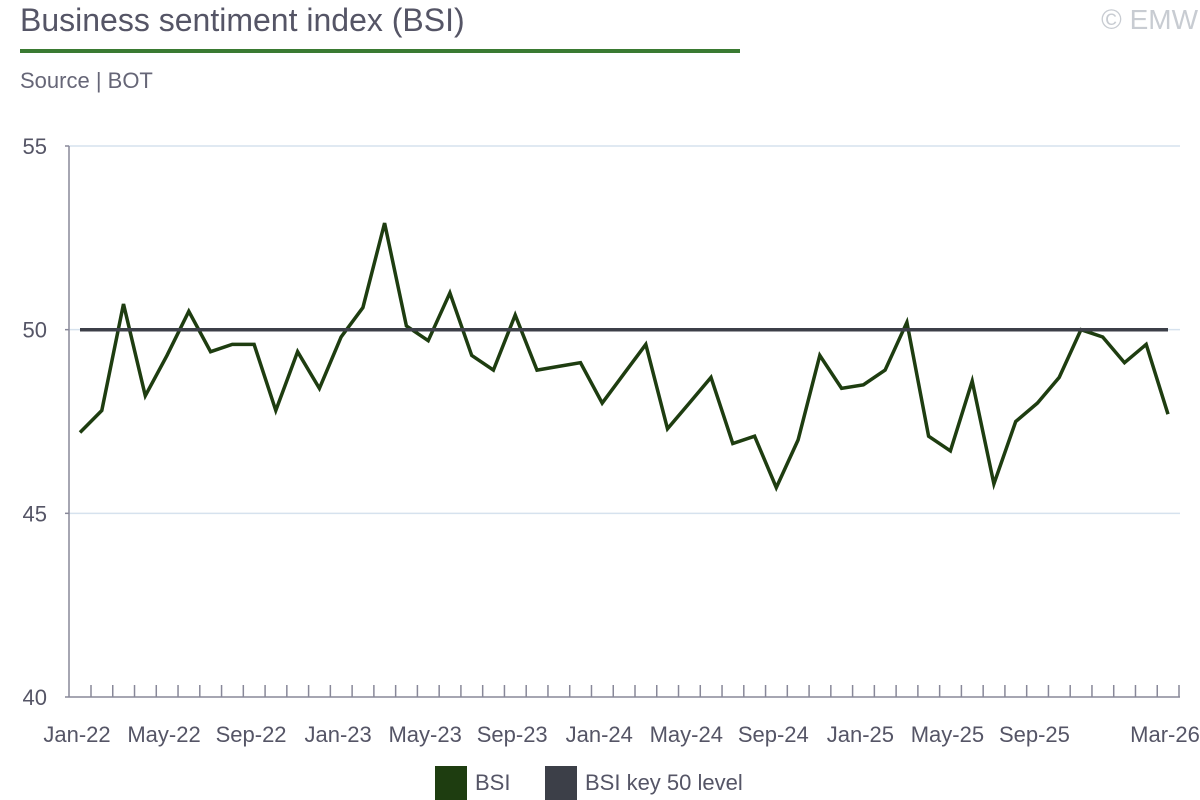 Image resolution: width=1200 pixels, height=800 pixels. Describe the element at coordinates (251, 734) in the screenshot. I see `x-tick-label-Sep-22: Sep-22` at that location.